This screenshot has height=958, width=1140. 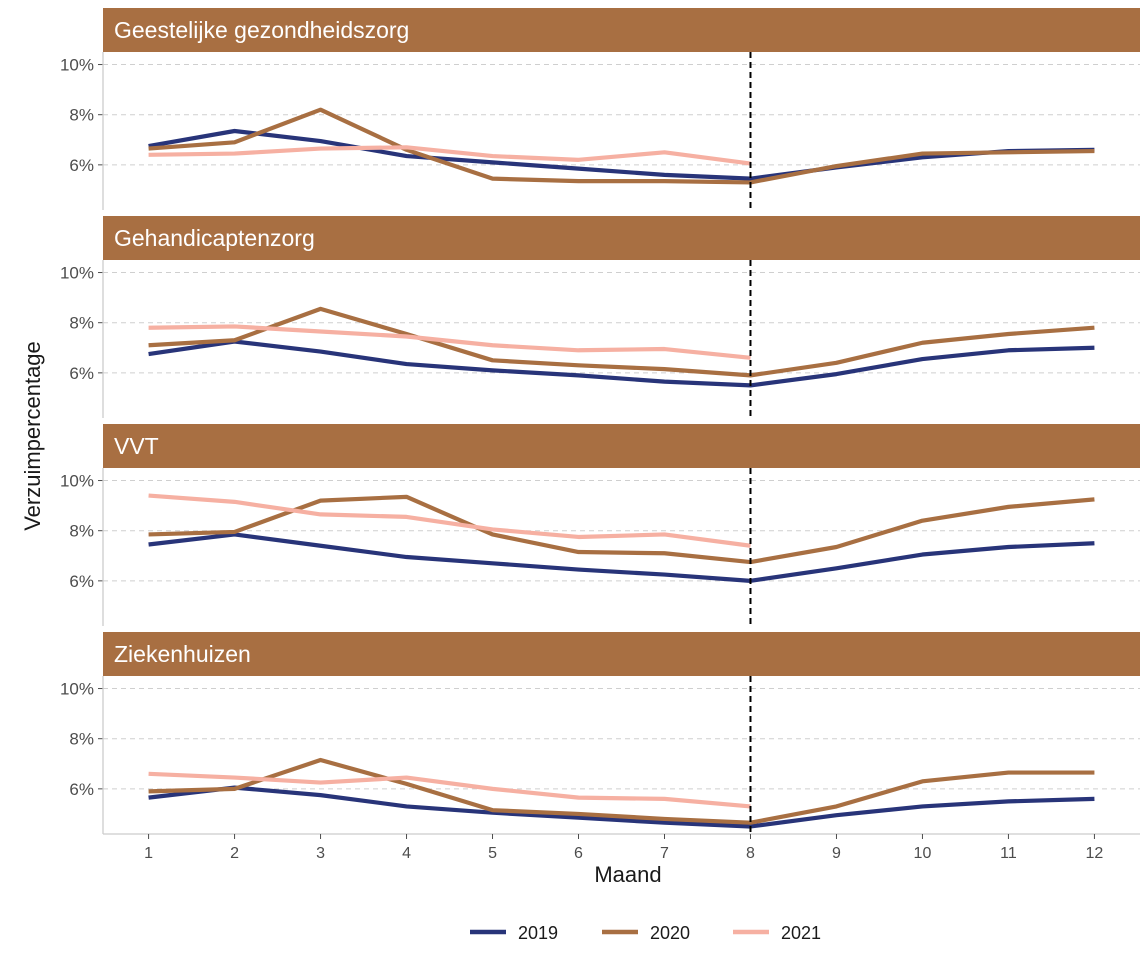 What do you see at coordinates (670, 933) in the screenshot?
I see `legend-label: 2020` at bounding box center [670, 933].